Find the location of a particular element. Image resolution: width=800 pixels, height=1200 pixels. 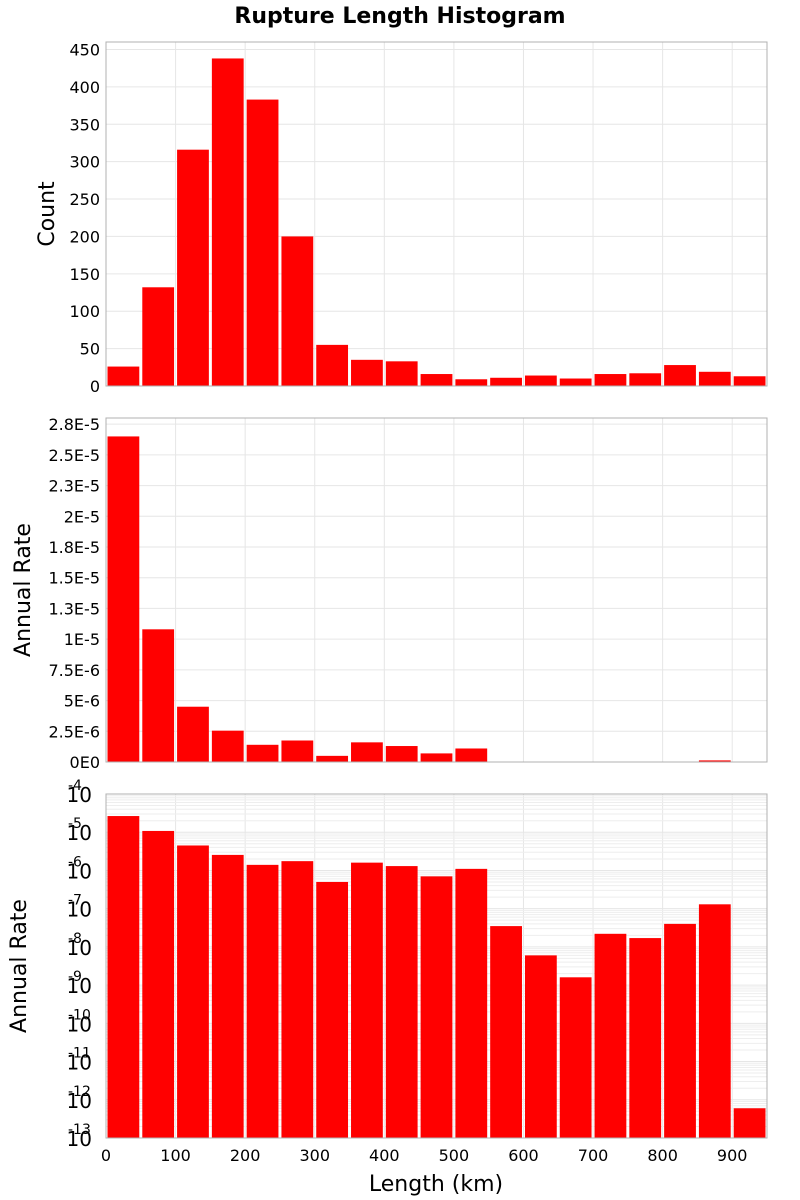

x-tick-label: 700 is located at coordinates (593, 1155).